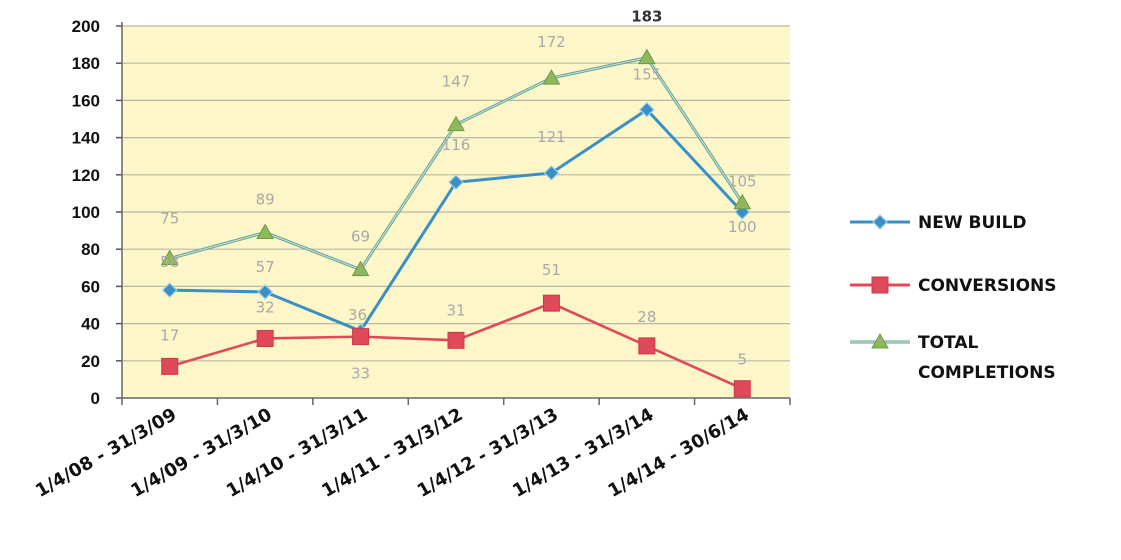  I want to click on data-label: 5, so click(743, 360).